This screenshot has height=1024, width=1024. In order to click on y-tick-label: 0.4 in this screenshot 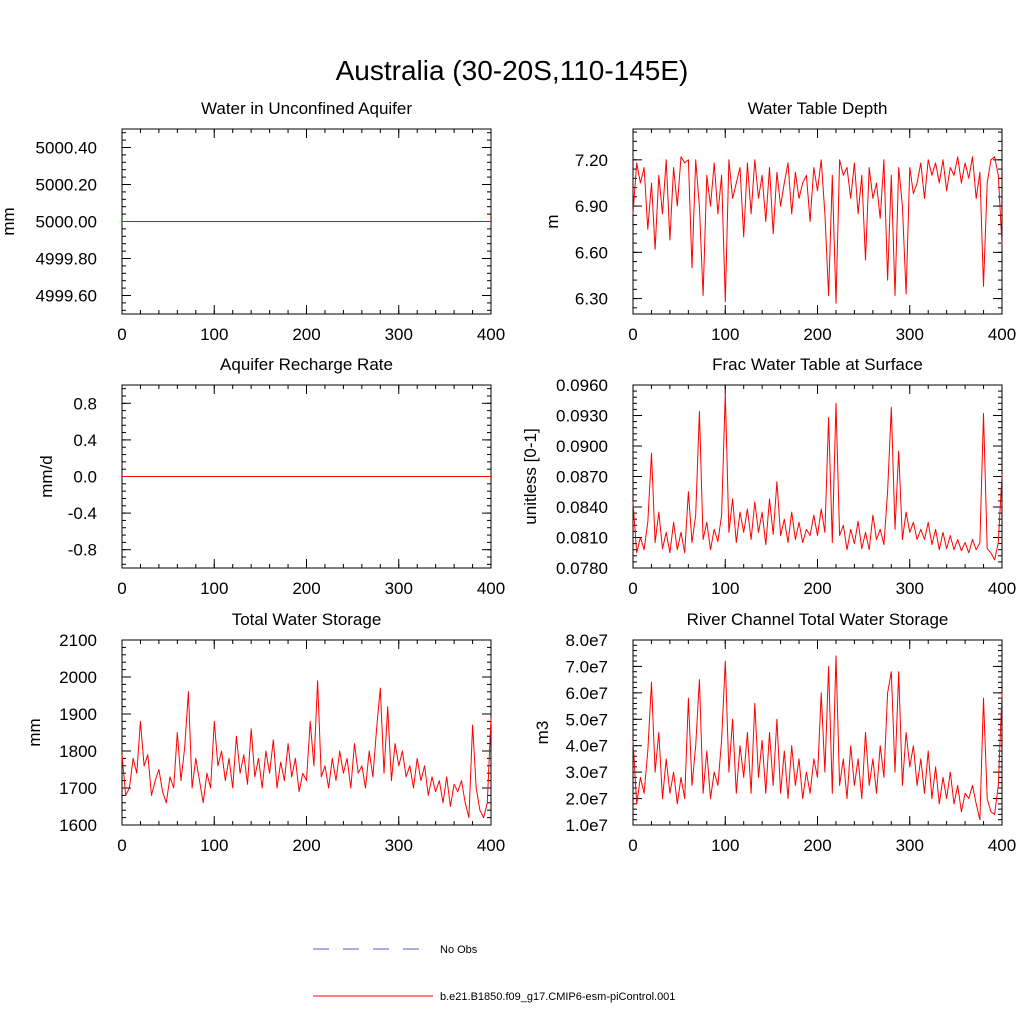, I will do `click(85, 440)`.